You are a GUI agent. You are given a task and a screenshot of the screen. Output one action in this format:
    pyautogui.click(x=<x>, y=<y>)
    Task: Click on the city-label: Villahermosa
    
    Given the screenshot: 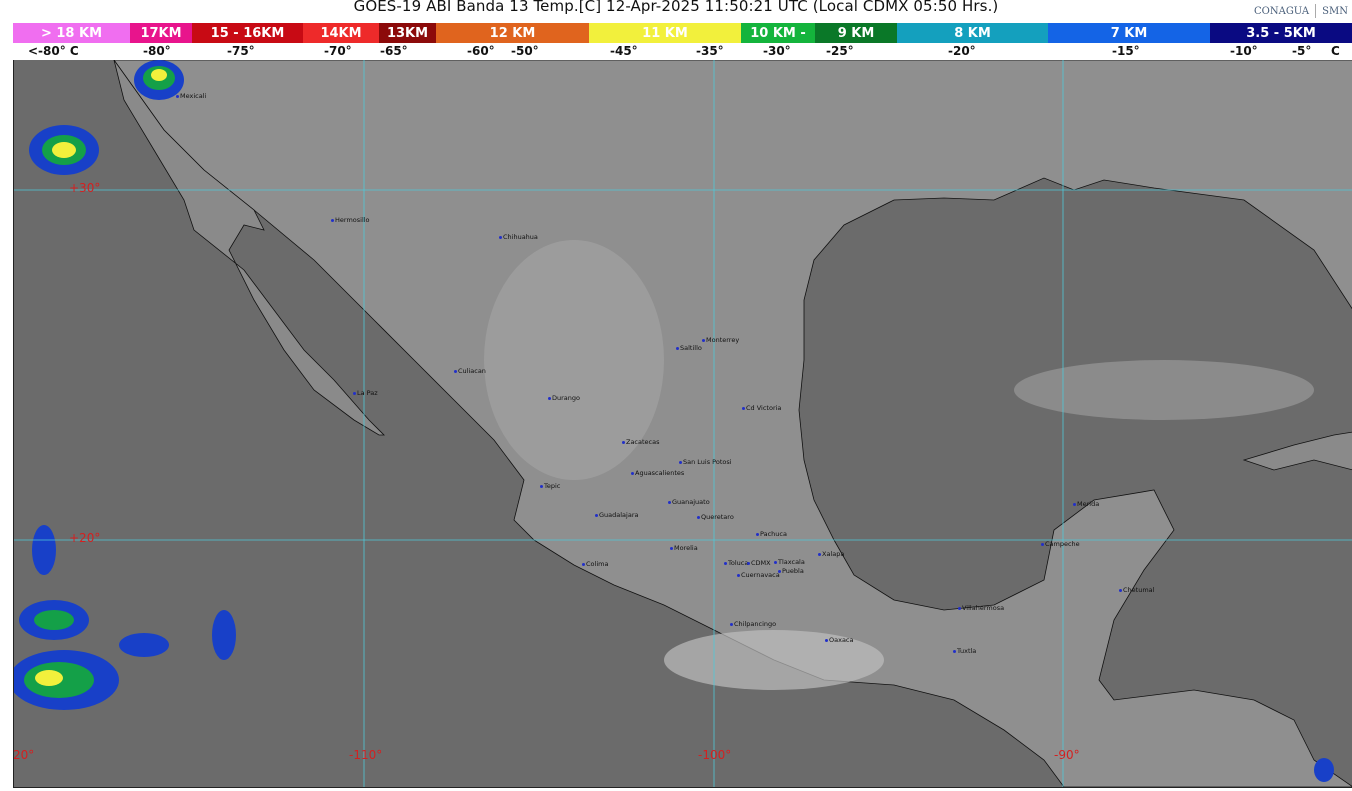 What is the action you would take?
    pyautogui.click(x=981, y=608)
    